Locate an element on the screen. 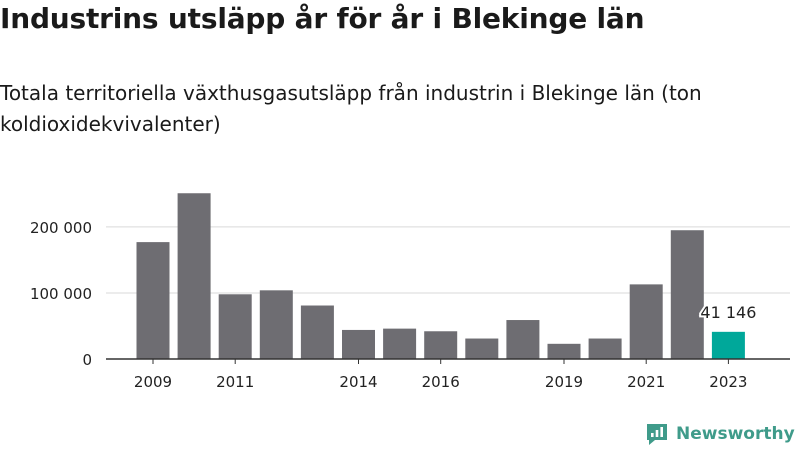 This screenshot has height=450, width=800. bar-2016 is located at coordinates (441, 345).